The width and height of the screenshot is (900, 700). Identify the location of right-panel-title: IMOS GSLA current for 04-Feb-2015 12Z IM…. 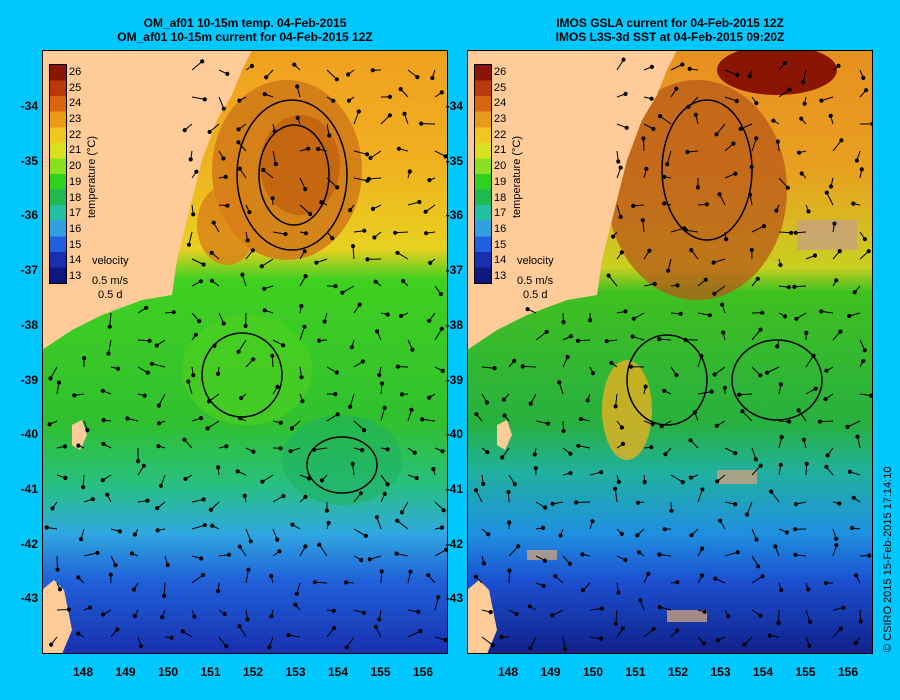
(670, 30).